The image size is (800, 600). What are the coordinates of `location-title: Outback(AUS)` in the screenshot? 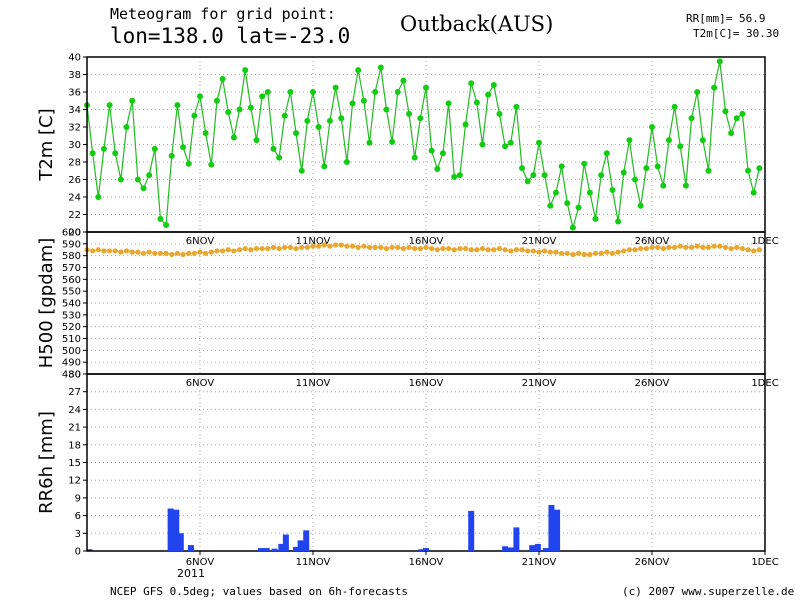 It's located at (477, 24).